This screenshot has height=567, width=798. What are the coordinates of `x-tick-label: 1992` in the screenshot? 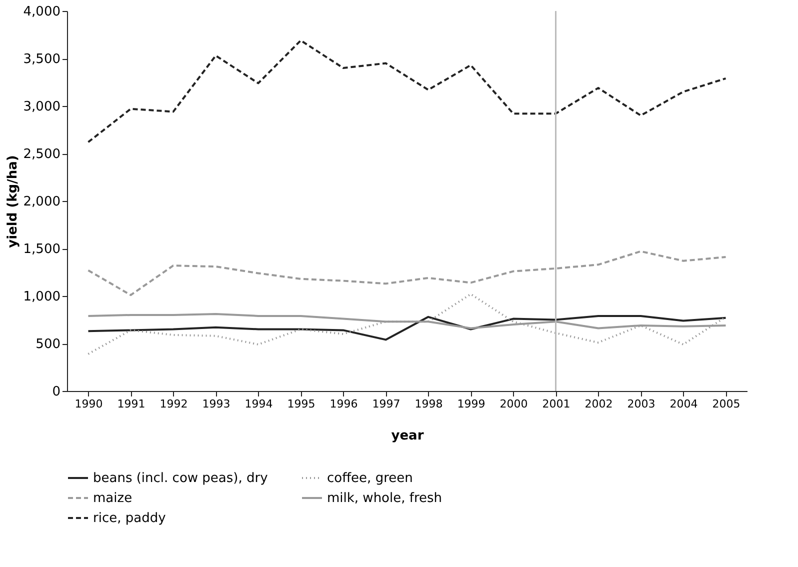 It's located at (174, 404).